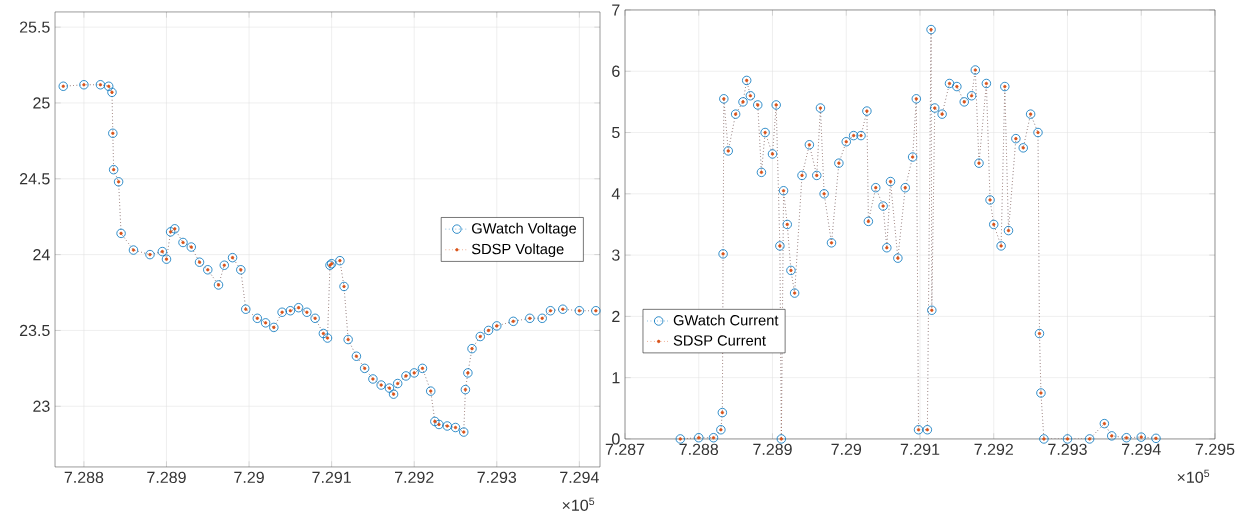  I want to click on legend-label: GWatch Current, so click(726, 320).